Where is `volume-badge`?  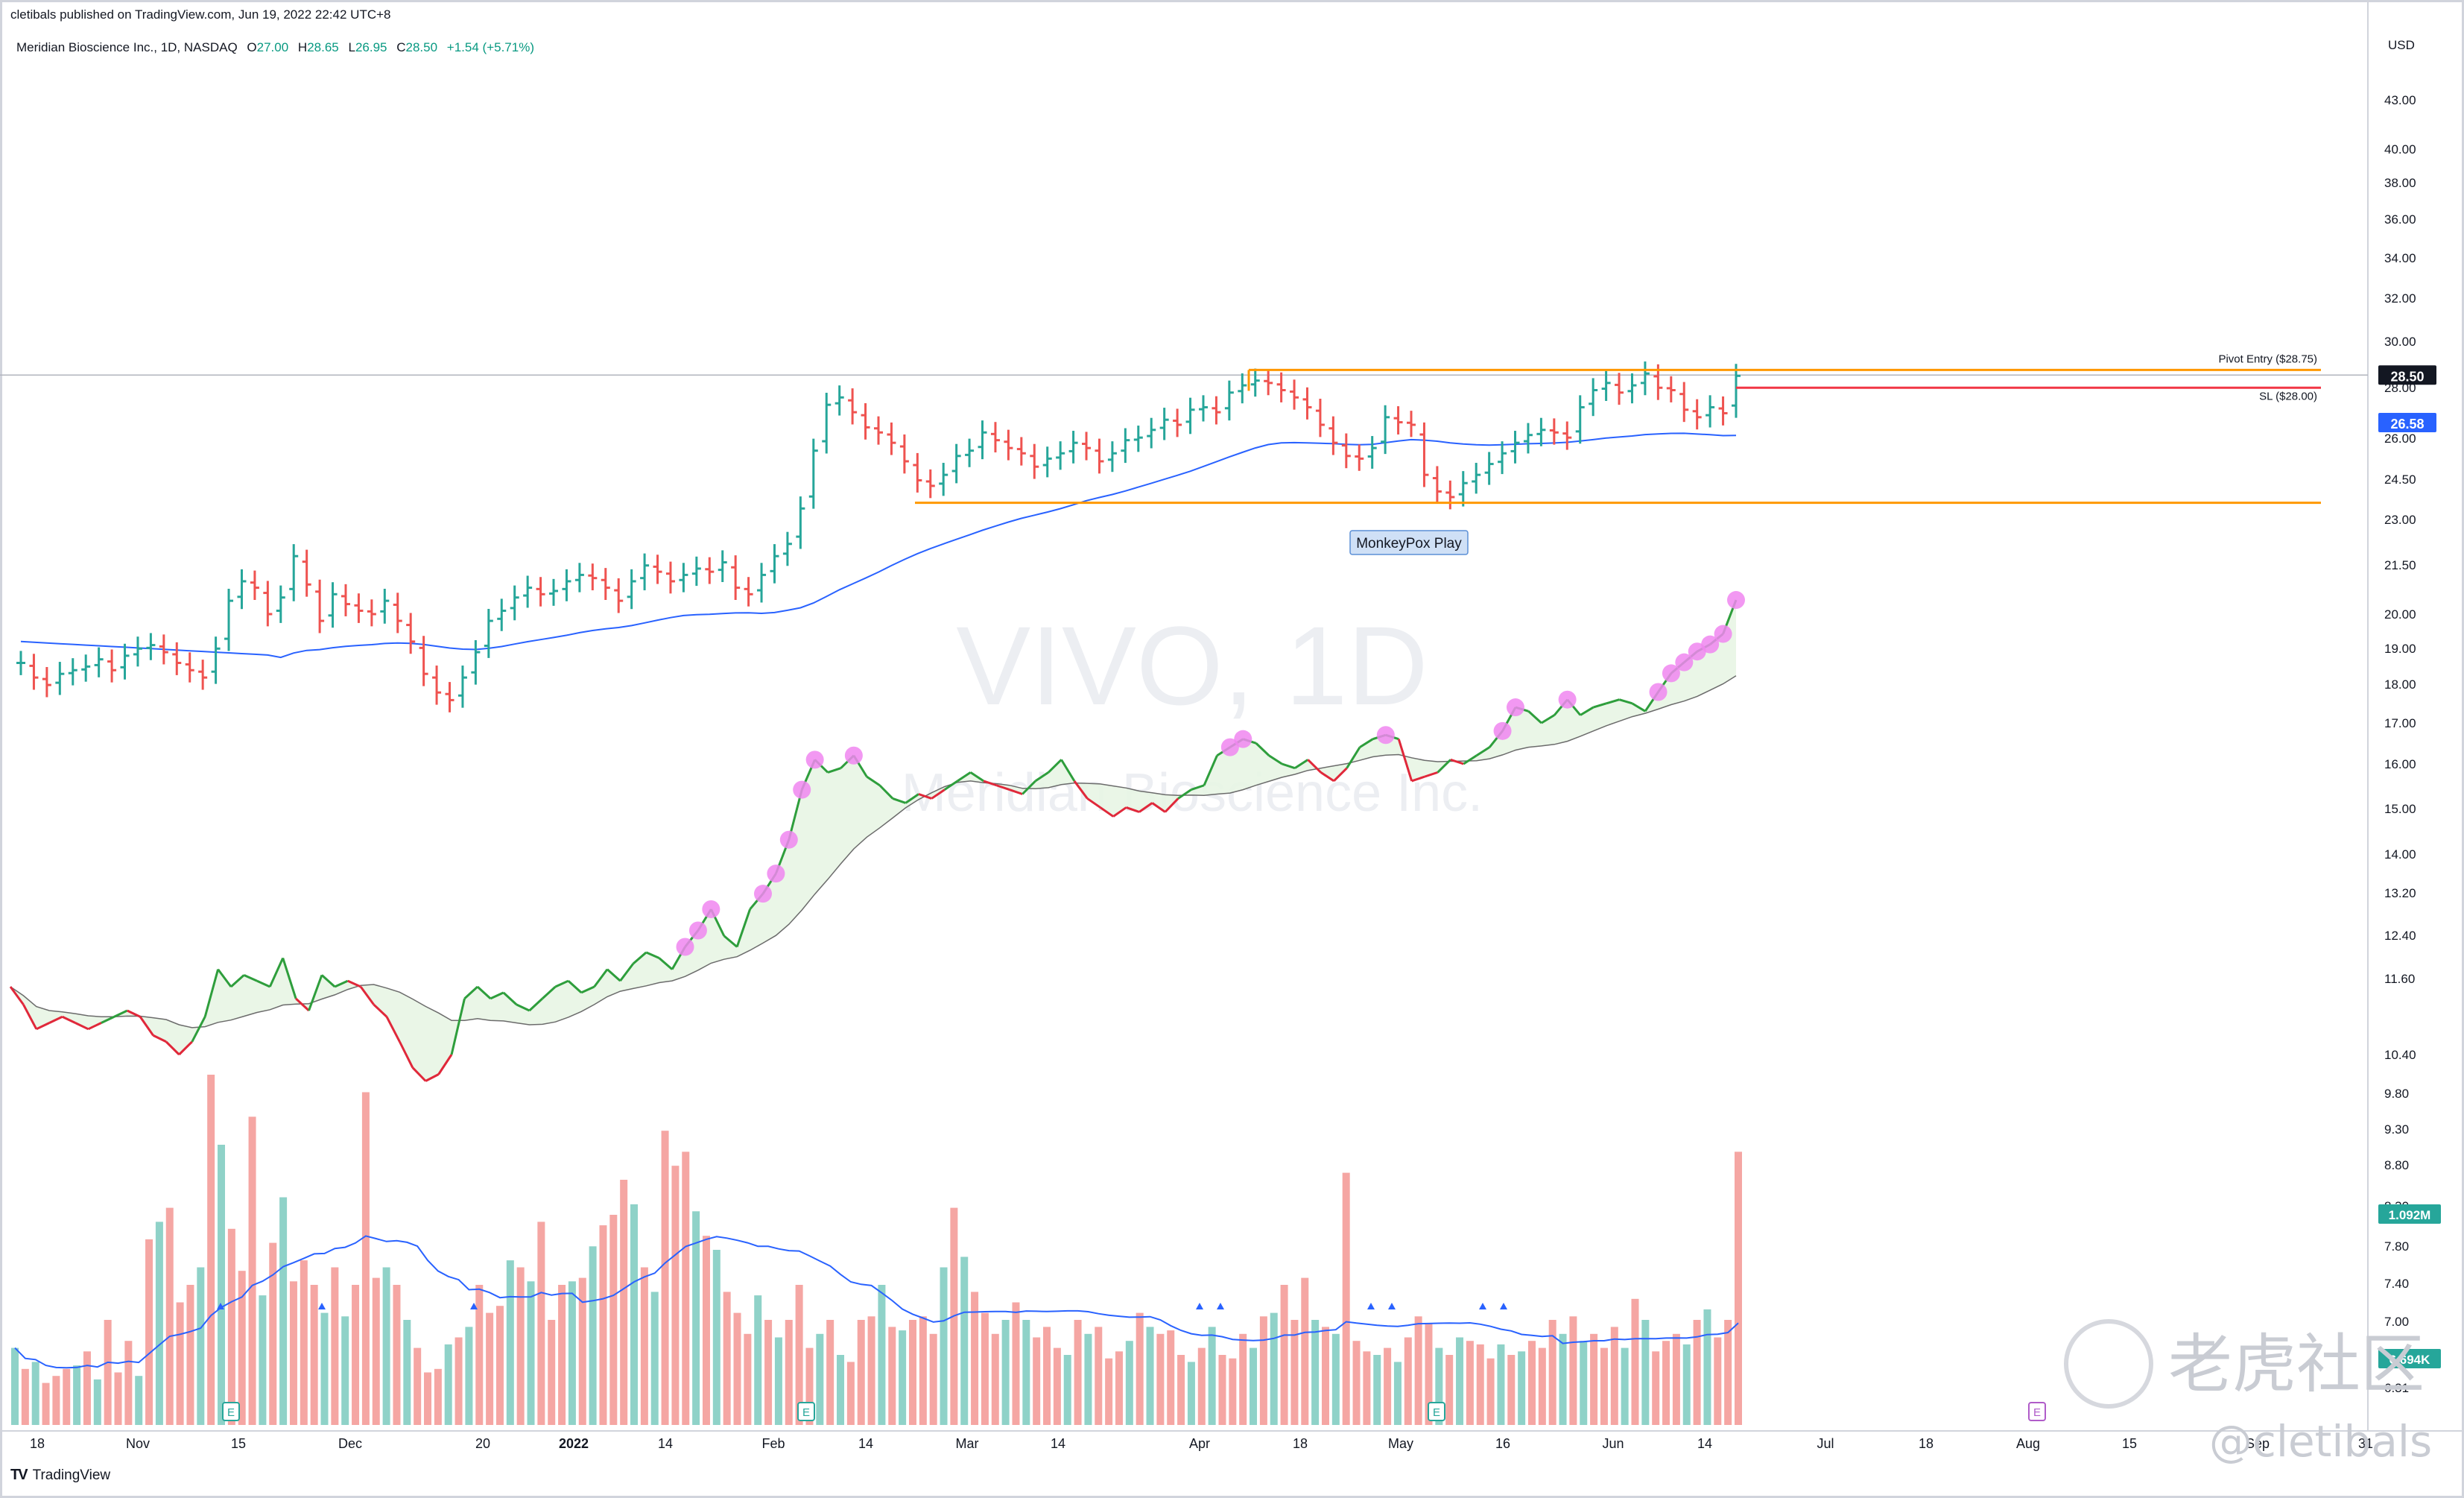 volume-badge is located at coordinates (2409, 1214).